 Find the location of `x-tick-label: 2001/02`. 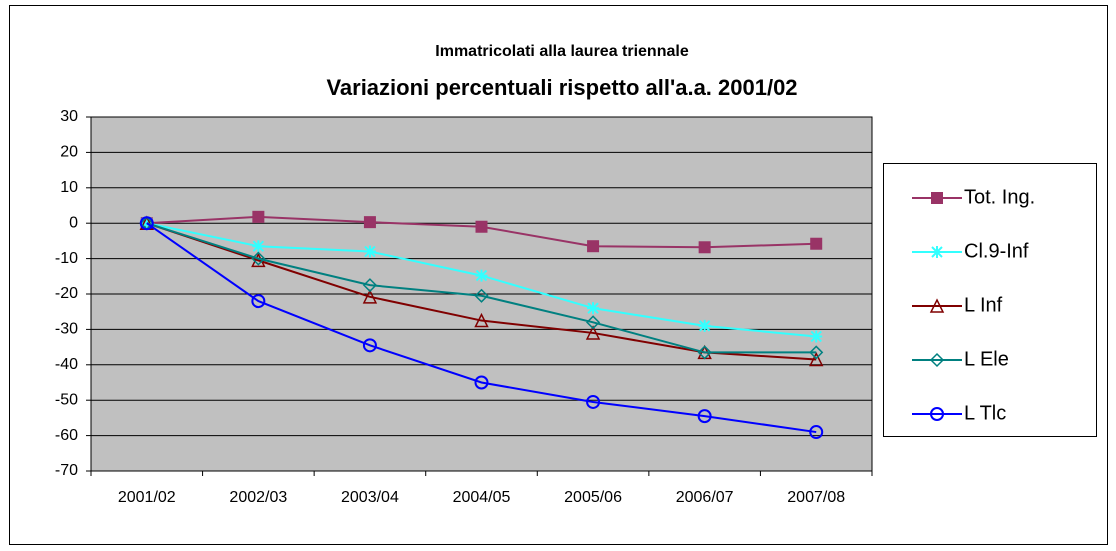

x-tick-label: 2001/02 is located at coordinates (147, 497).